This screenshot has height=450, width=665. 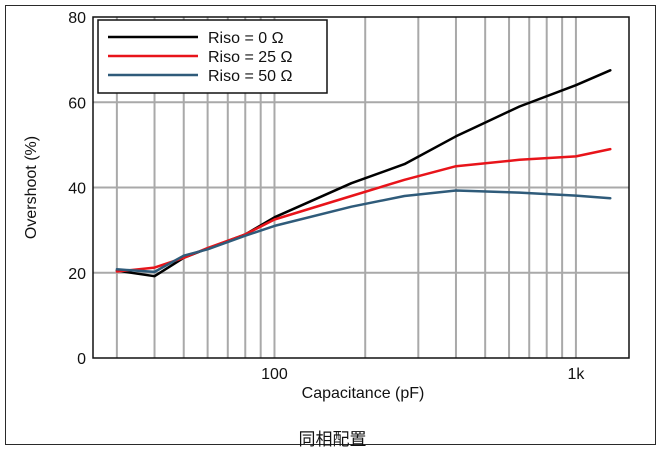 What do you see at coordinates (274, 374) in the screenshot?
I see `x-tick-label: 100` at bounding box center [274, 374].